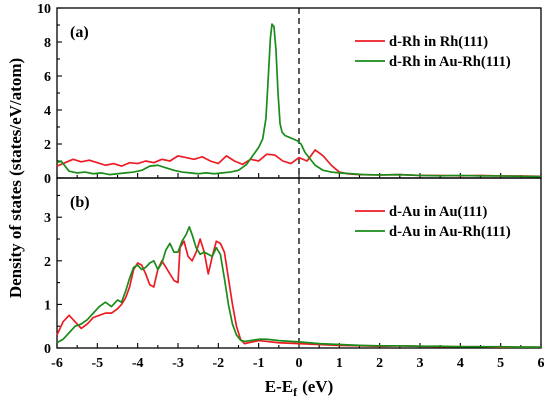  Describe the element at coordinates (80, 202) in the screenshot. I see `panel-label: (b)` at that location.